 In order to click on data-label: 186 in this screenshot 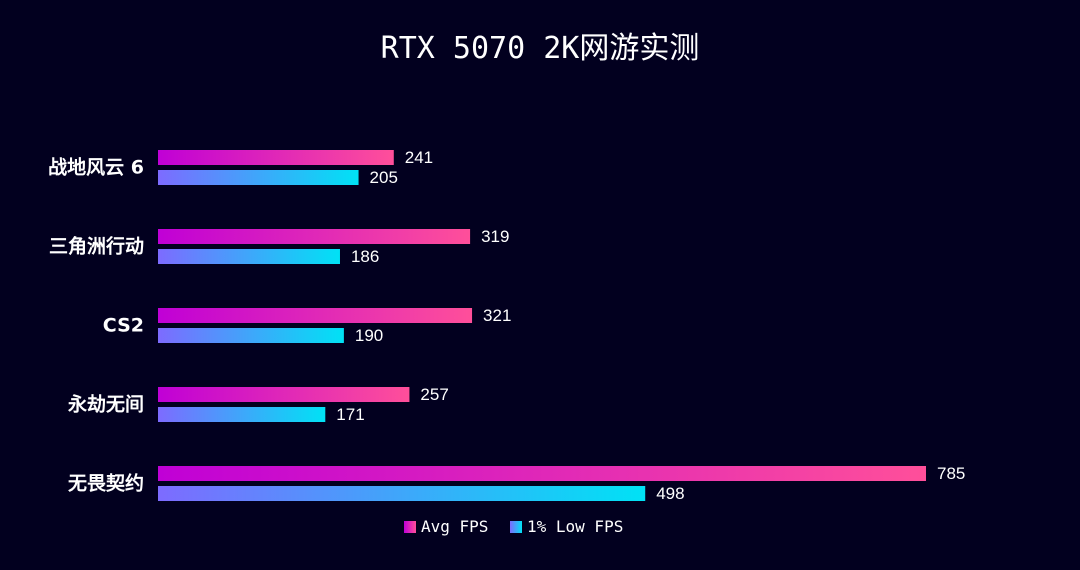, I will do `click(365, 256)`.